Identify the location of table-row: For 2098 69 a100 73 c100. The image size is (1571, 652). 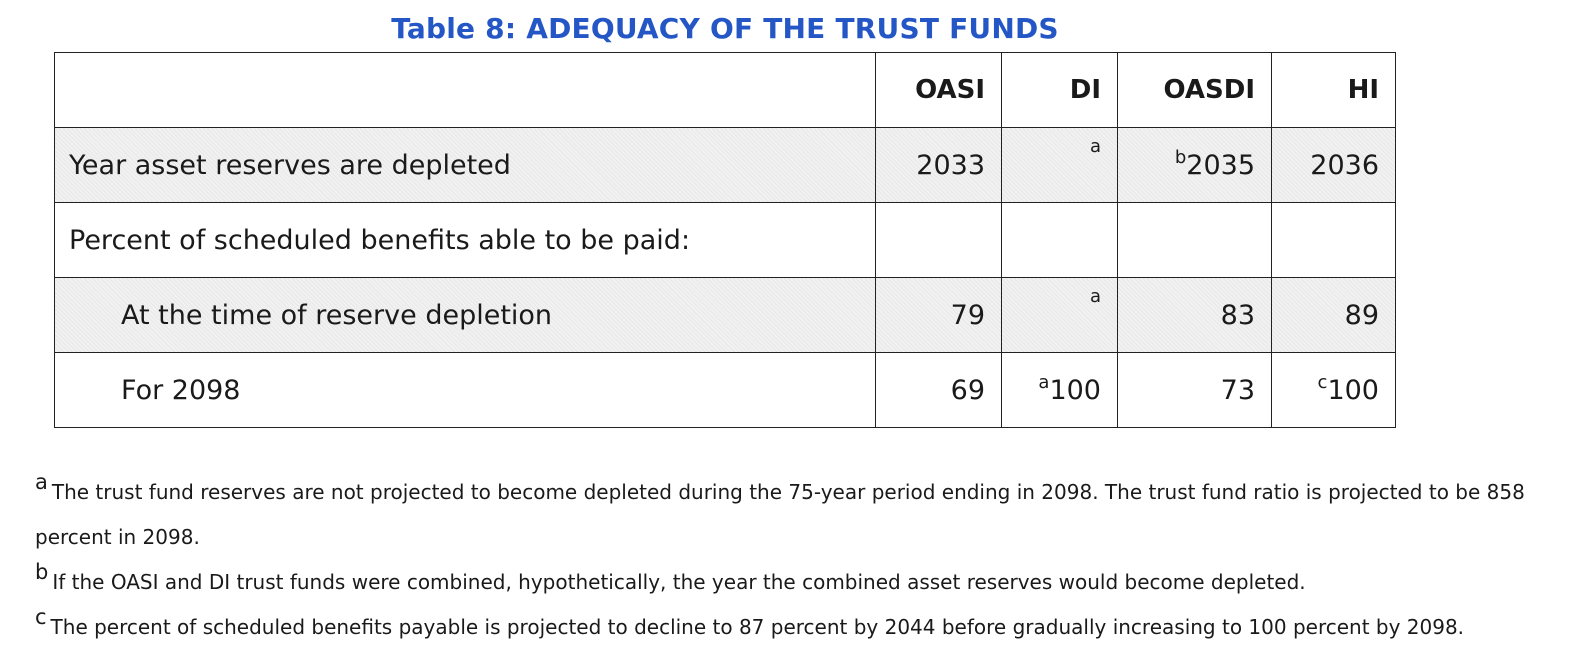
(725, 390).